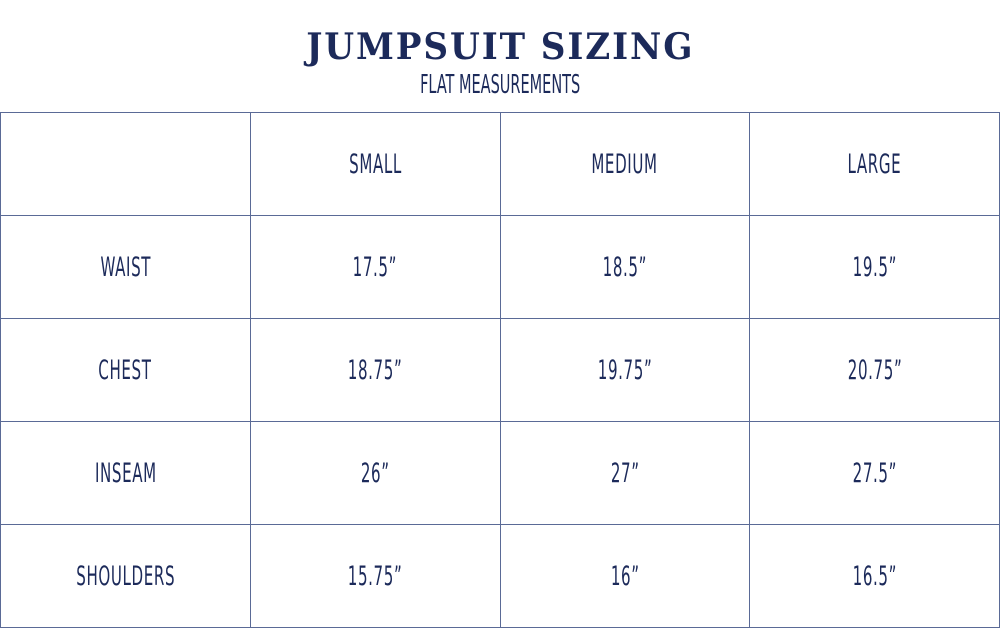 This screenshot has width=1000, height=628. I want to click on cell-value: 18.75”, so click(375, 370).